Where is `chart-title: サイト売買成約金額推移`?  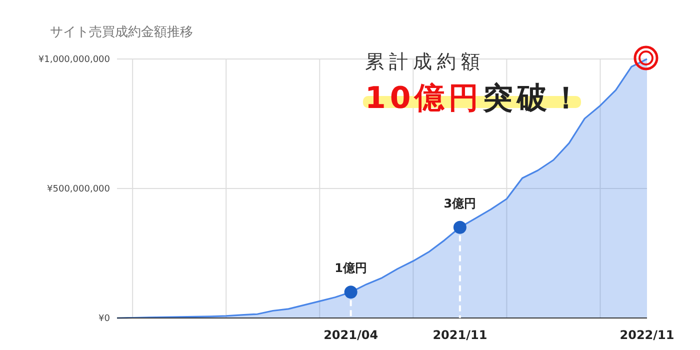 chart-title: サイト売買成約金額推移 is located at coordinates (121, 32).